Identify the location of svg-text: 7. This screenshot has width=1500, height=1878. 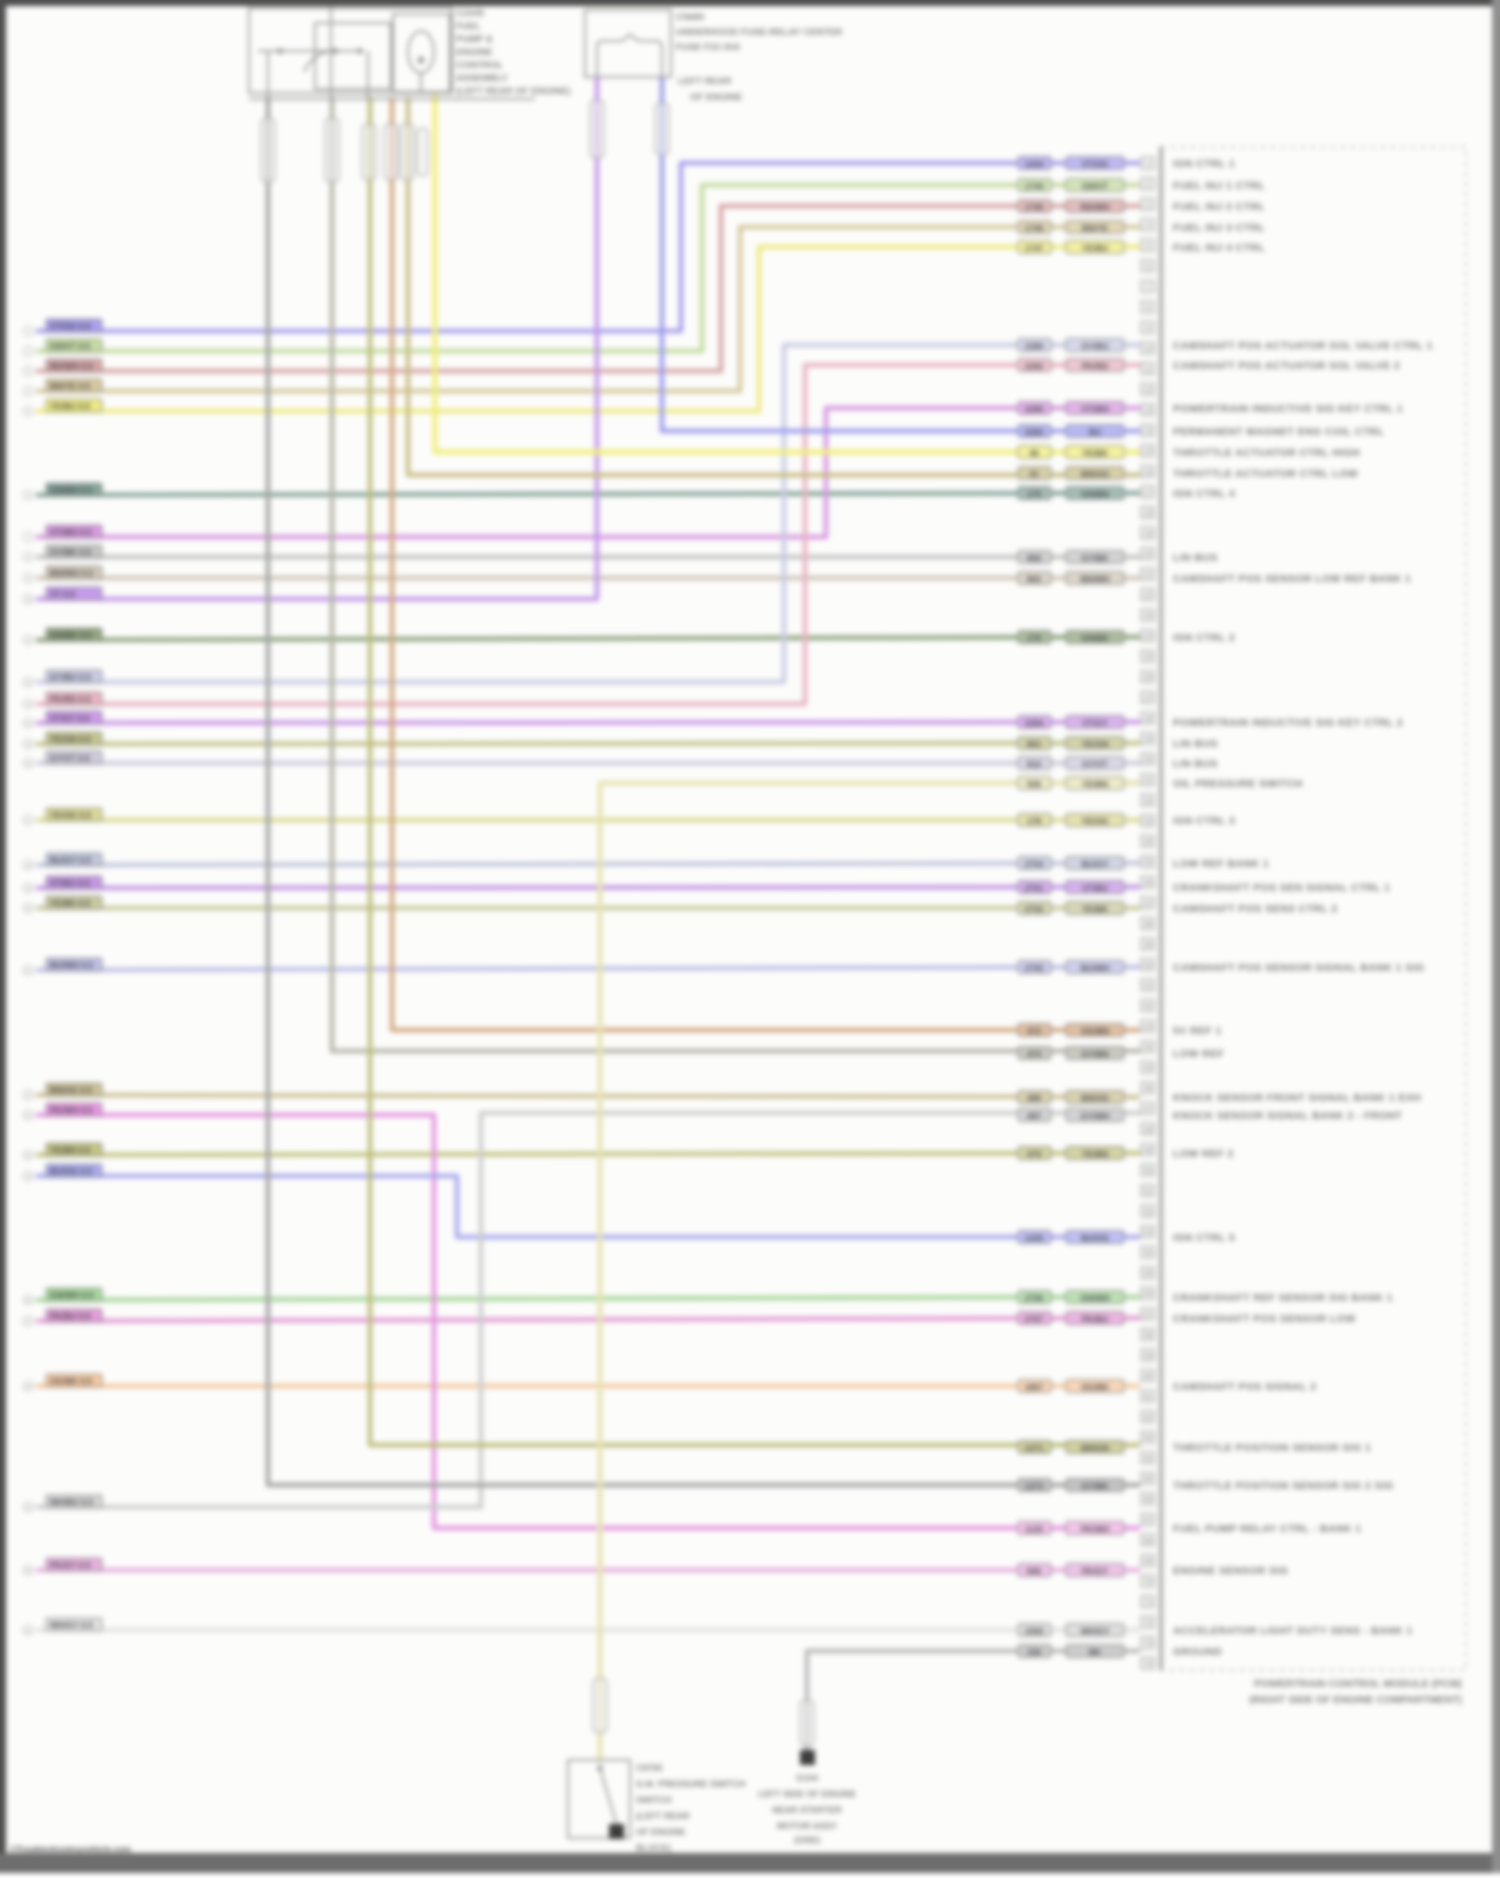
(28, 538).